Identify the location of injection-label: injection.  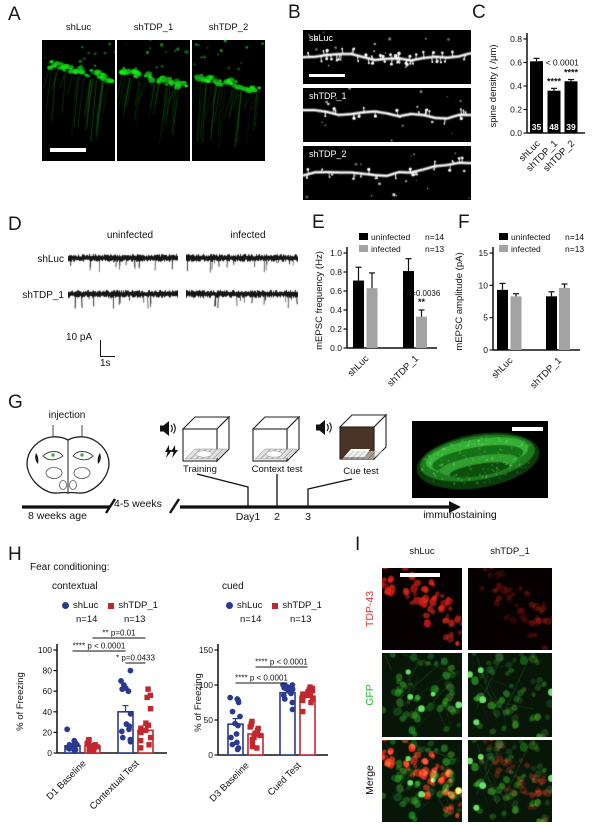
(67, 415).